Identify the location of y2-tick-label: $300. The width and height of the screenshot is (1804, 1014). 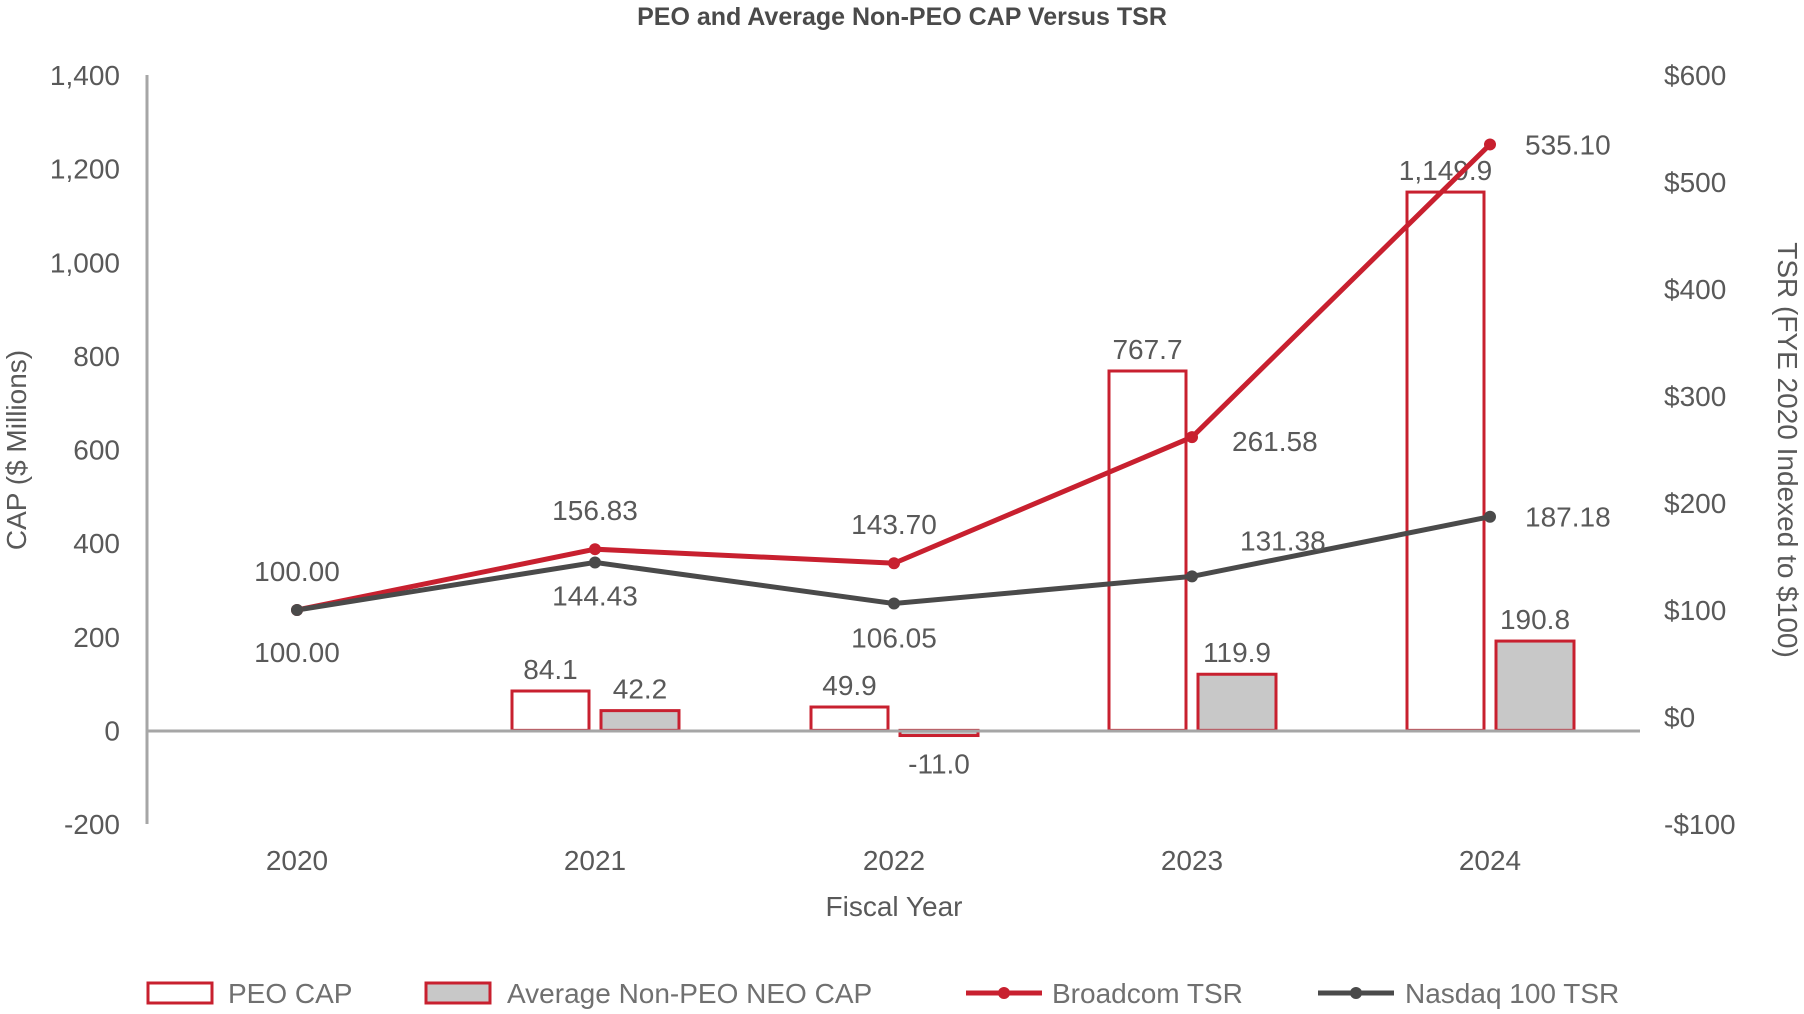
(1695, 396).